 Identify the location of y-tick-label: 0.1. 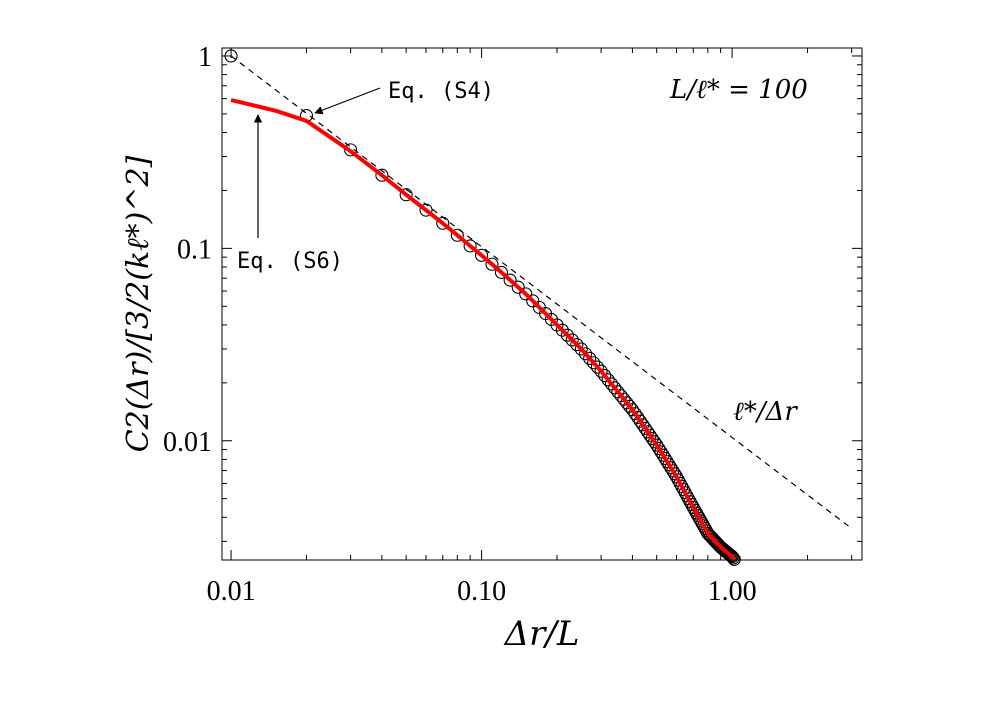
(194, 249).